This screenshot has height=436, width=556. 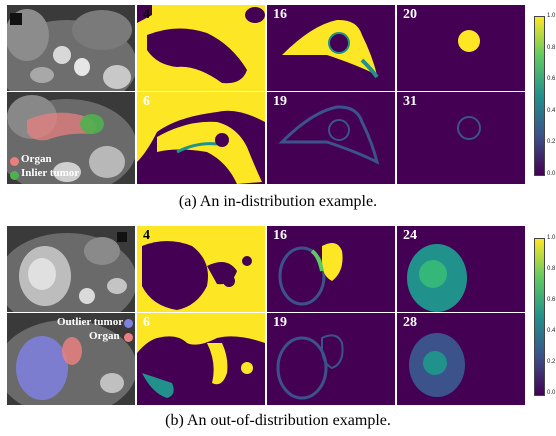 I want to click on caption-b: (b) An out-of-distribution example., so click(x=278, y=420).